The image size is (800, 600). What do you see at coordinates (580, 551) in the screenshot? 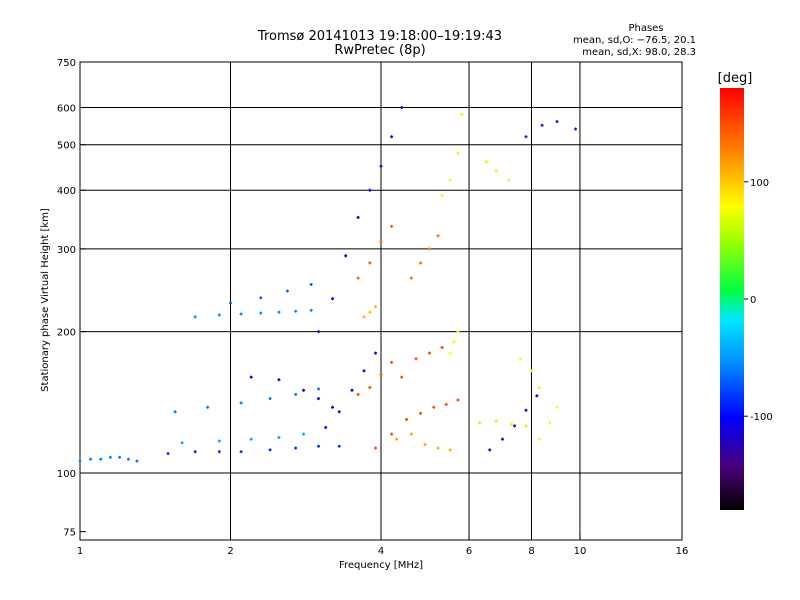
I see `x-tick-label: 10` at bounding box center [580, 551].